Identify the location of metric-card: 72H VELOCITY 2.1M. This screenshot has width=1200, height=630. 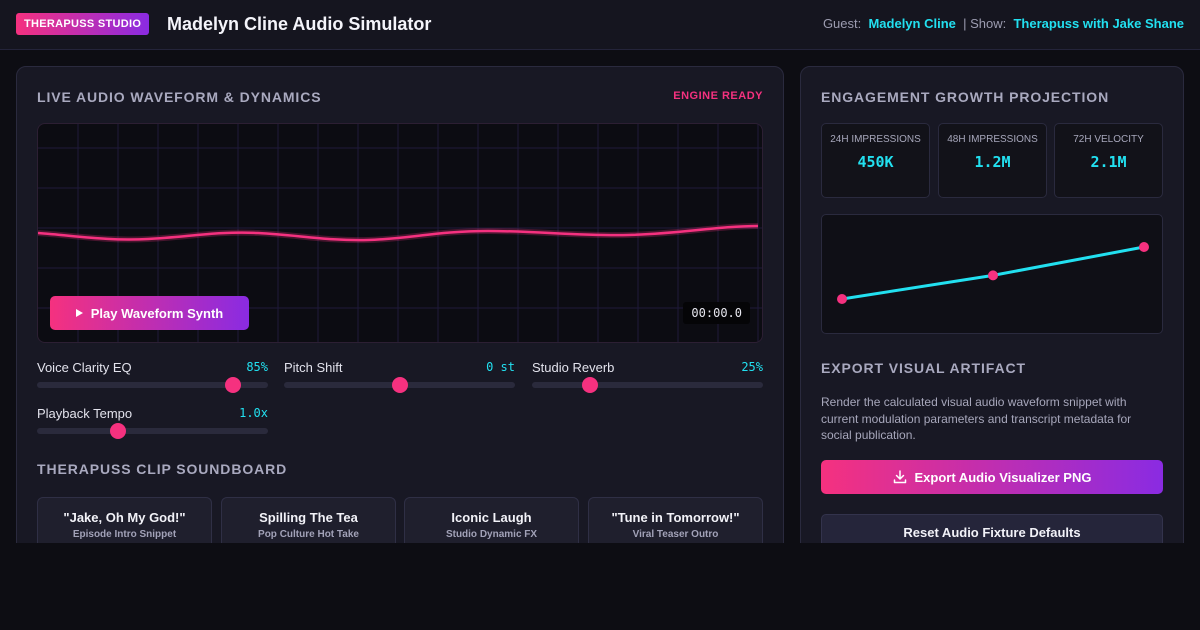
(1108, 160).